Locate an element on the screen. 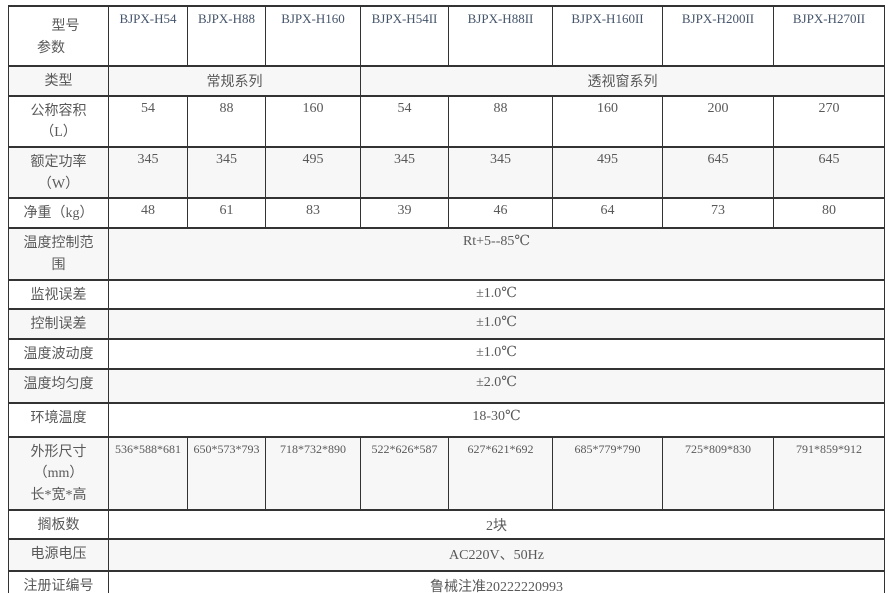 This screenshot has height=593, width=891. corner-bottom-label: 参数 is located at coordinates (51, 48).